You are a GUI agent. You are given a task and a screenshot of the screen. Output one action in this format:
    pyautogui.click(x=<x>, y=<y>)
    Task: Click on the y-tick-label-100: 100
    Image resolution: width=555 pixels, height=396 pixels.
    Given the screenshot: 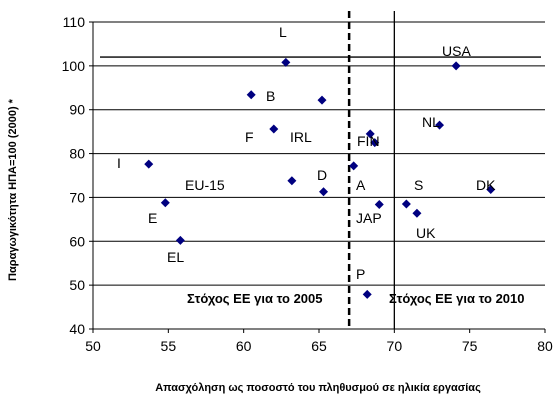 What is the action you would take?
    pyautogui.click(x=74, y=66)
    